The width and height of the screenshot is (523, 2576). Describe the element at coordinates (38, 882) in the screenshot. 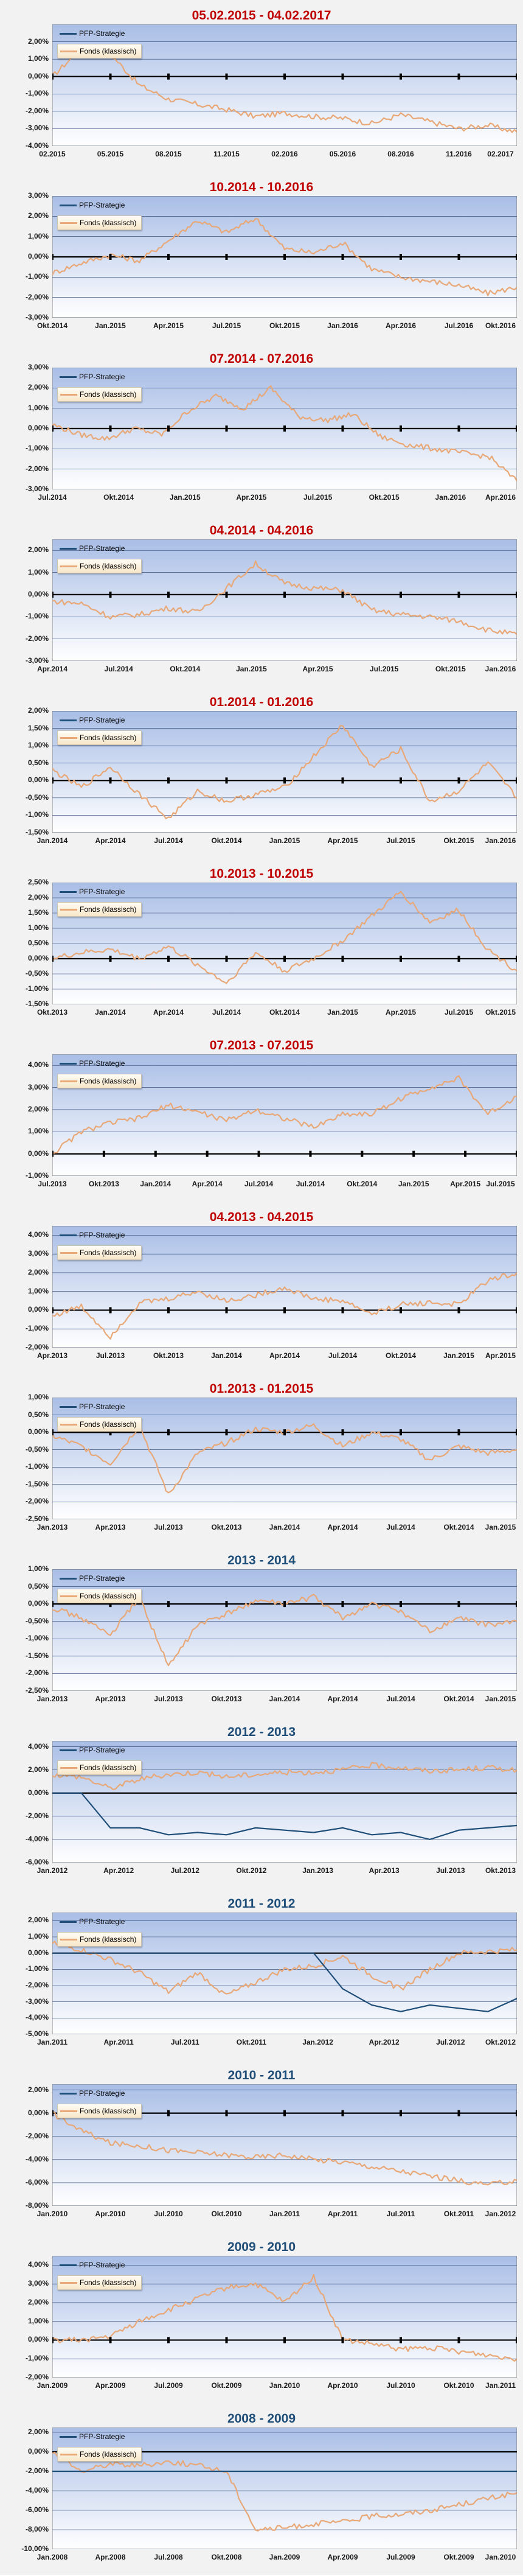

I see `y-tick-label: 2,50%` at that location.